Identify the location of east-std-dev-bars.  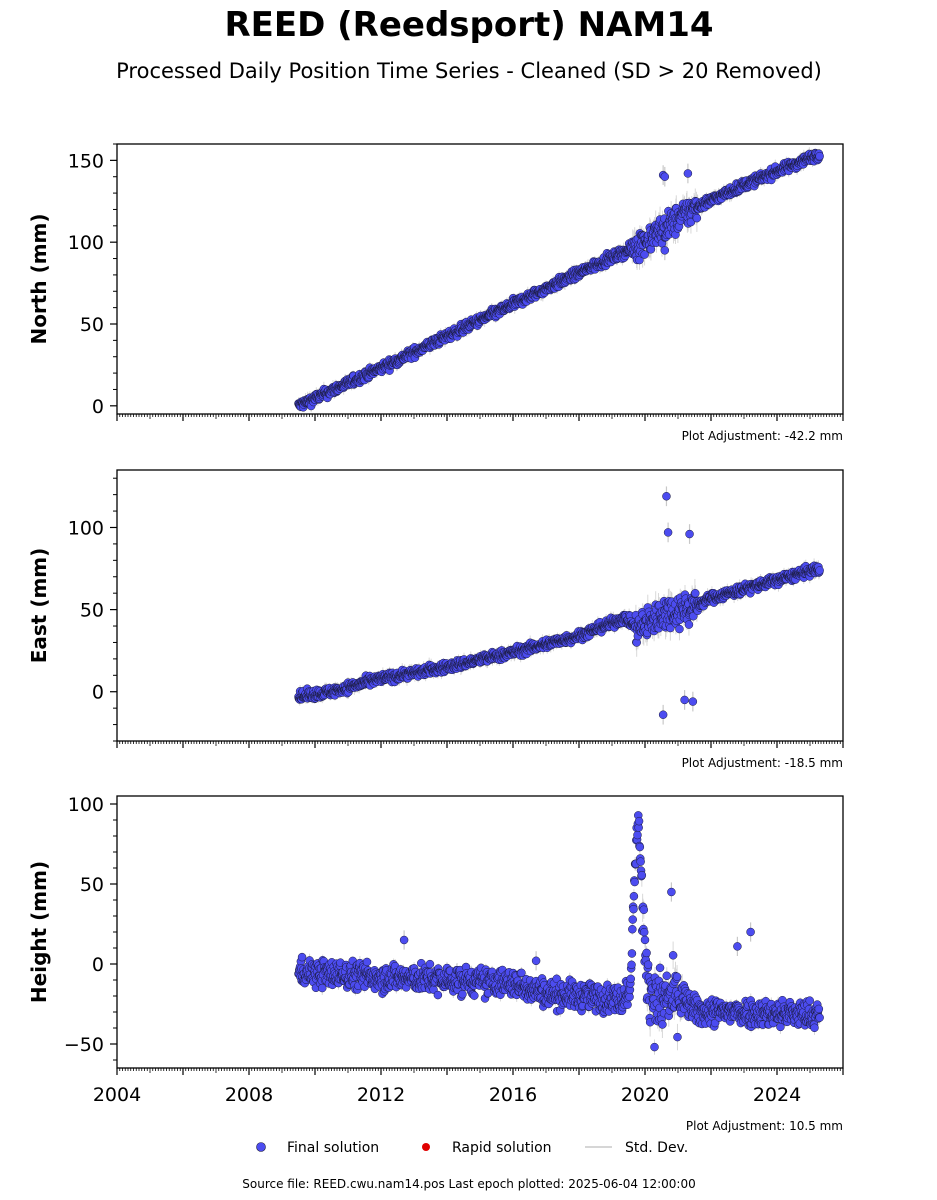
(559, 605).